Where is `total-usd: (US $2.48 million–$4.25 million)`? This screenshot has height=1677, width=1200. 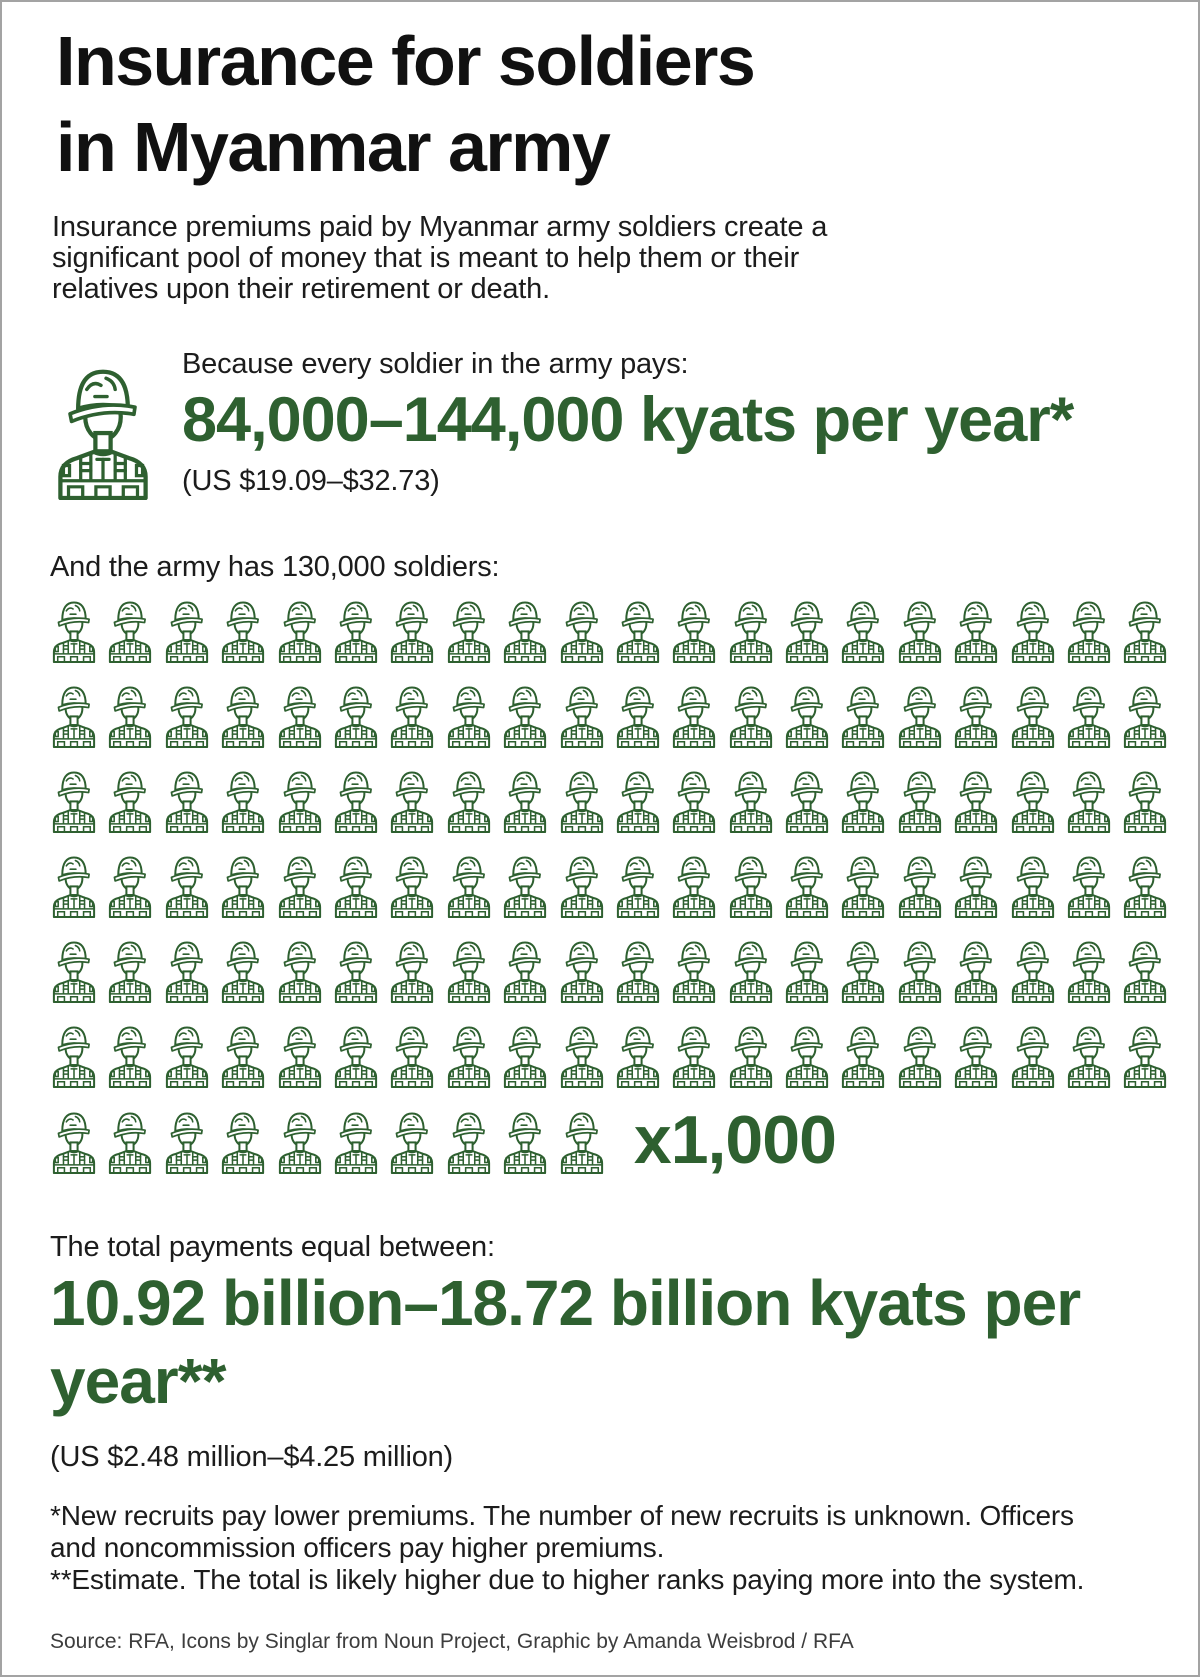 total-usd: (US $2.48 million–$4.25 million) is located at coordinates (252, 1457).